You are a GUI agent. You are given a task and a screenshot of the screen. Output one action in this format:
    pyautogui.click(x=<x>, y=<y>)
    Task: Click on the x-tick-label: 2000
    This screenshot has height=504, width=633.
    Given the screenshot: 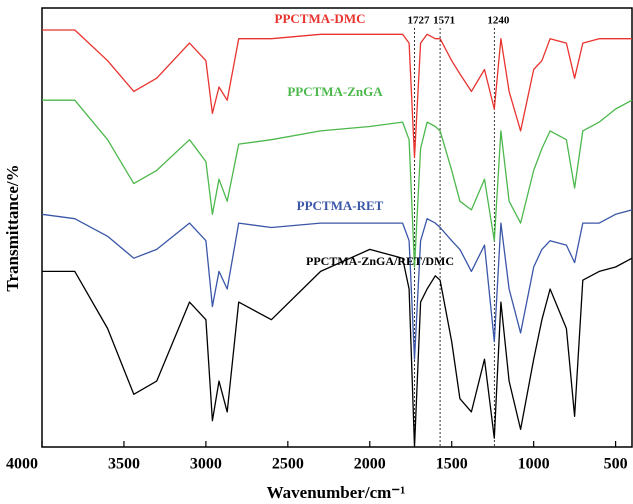 What is the action you would take?
    pyautogui.click(x=370, y=464)
    